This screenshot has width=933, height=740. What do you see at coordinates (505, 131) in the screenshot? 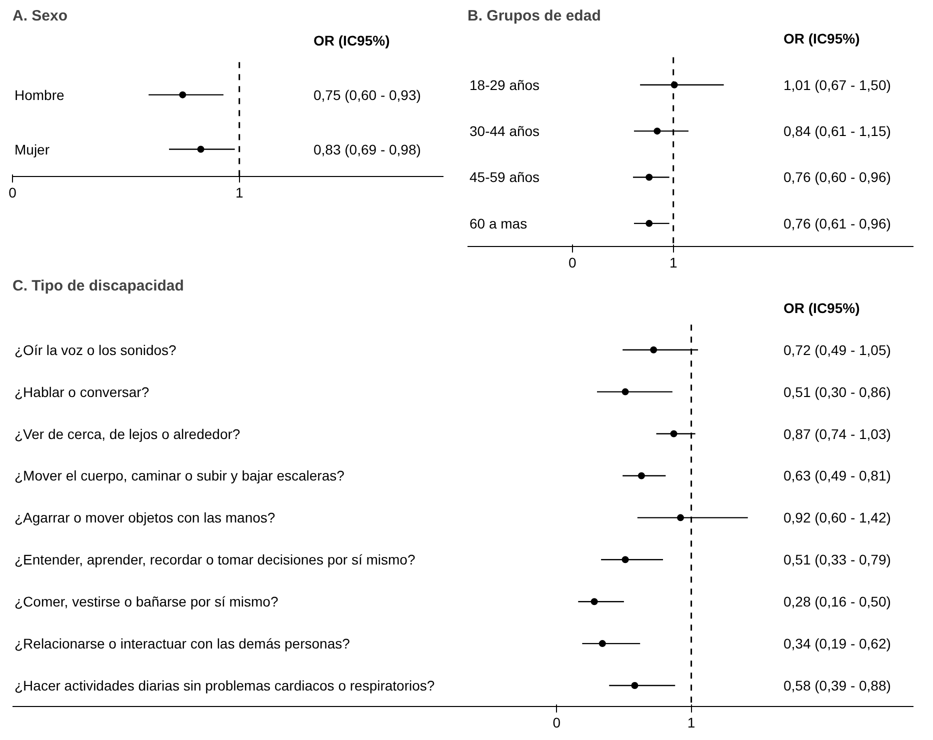
I see `y-tick-label: 30-44 años` at bounding box center [505, 131].